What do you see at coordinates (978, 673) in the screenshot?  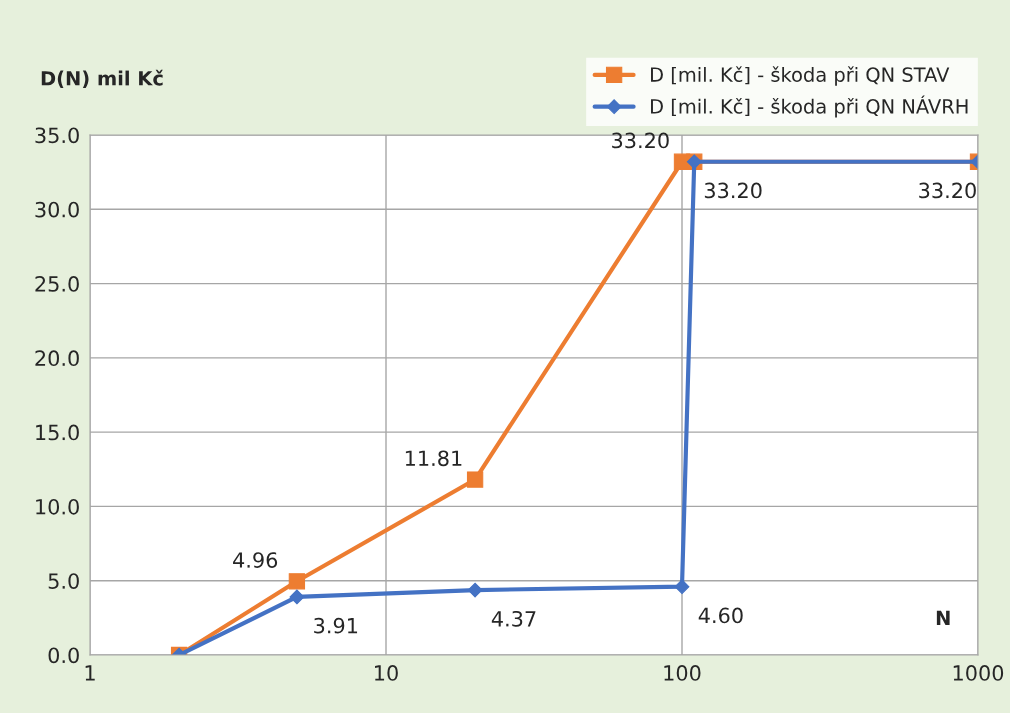 I see `x-tick-label: 1000` at bounding box center [978, 673].